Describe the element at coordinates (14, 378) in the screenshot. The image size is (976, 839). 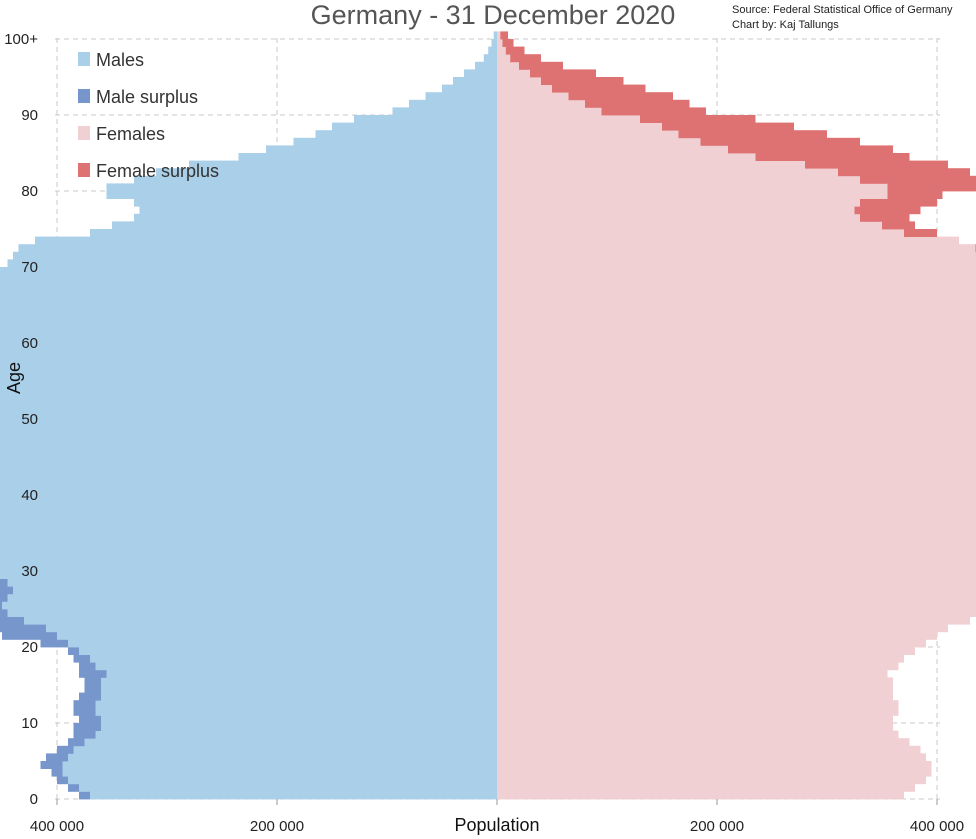
I see `y-axis-label: Age` at that location.